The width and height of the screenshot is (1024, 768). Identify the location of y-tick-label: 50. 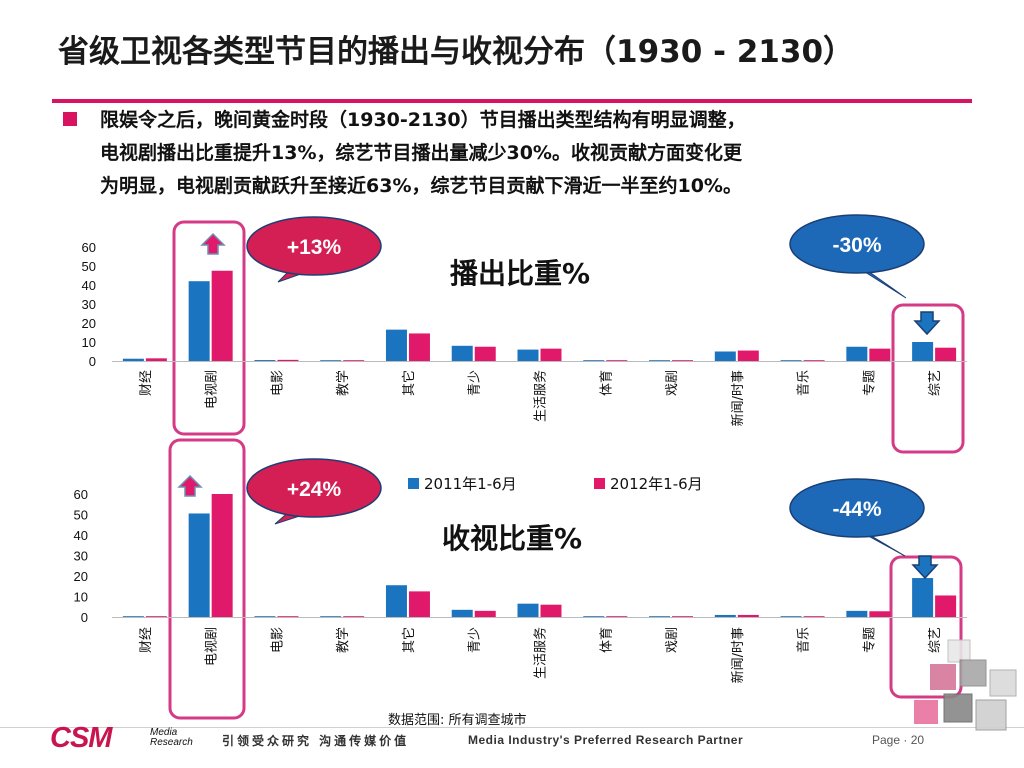
(81, 515).